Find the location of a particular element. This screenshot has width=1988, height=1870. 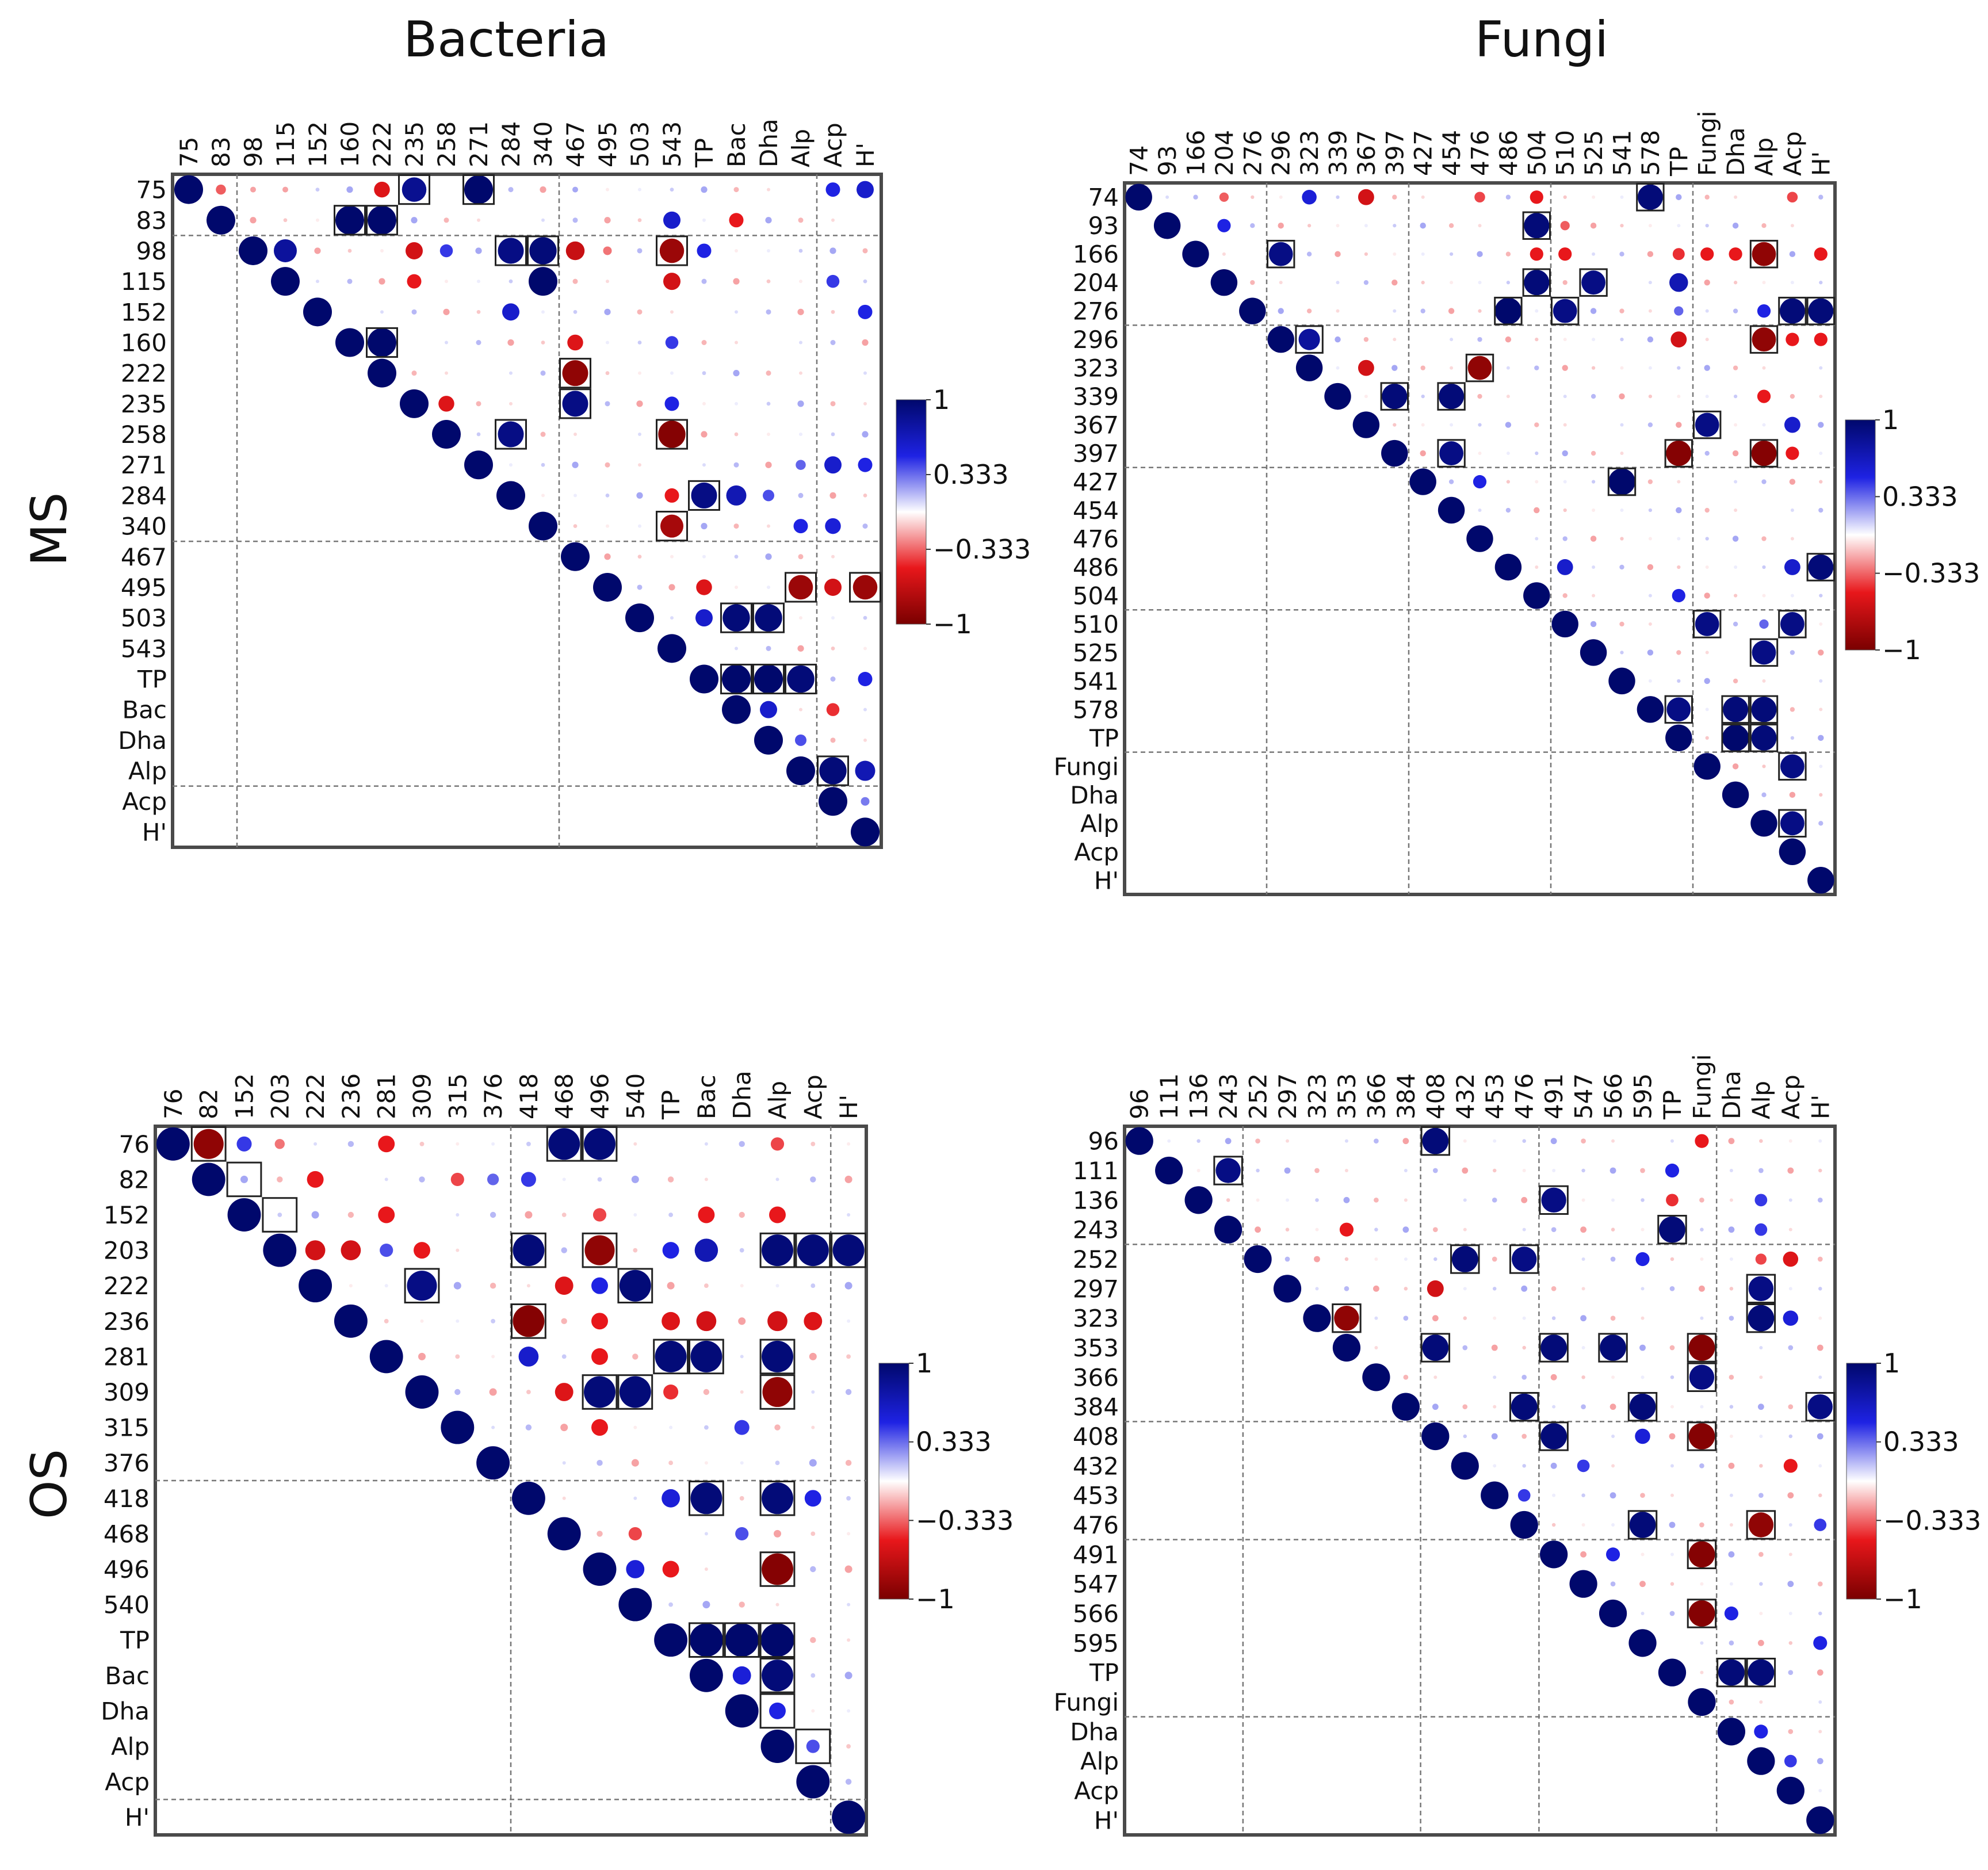

row-tick-label: 83 is located at coordinates (151, 221).